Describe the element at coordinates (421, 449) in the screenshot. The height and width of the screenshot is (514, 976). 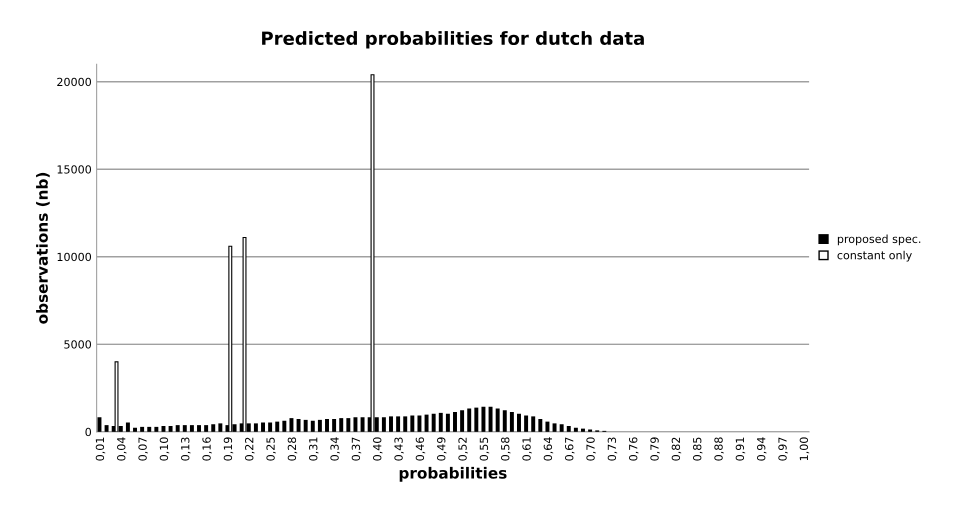
I see `x-tick-label: 0,46` at that location.